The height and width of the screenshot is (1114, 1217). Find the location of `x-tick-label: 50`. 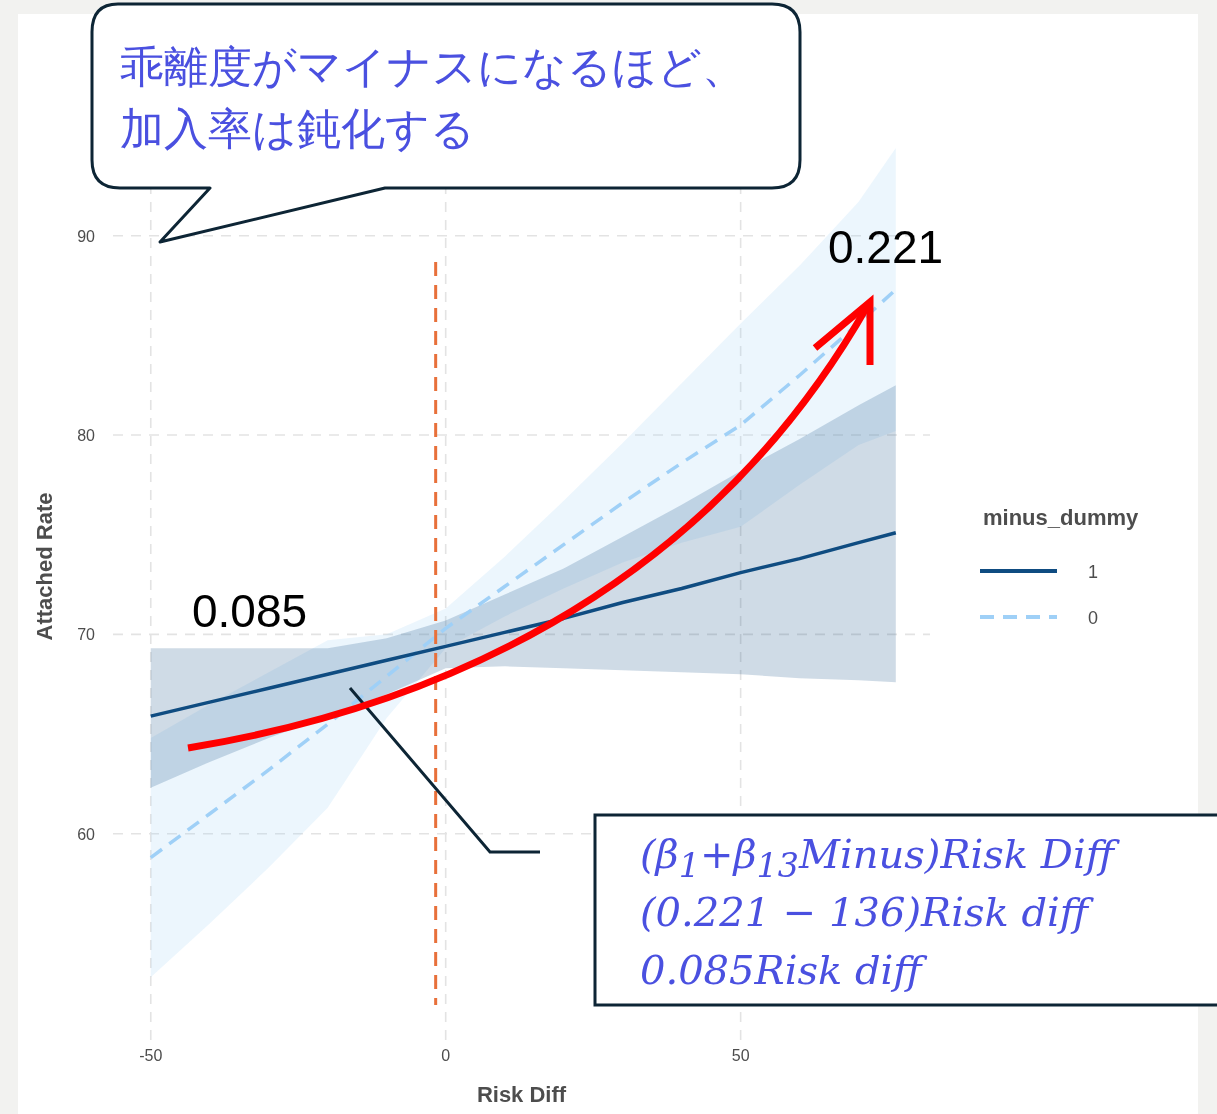

x-tick-label: 50 is located at coordinates (740, 1055).